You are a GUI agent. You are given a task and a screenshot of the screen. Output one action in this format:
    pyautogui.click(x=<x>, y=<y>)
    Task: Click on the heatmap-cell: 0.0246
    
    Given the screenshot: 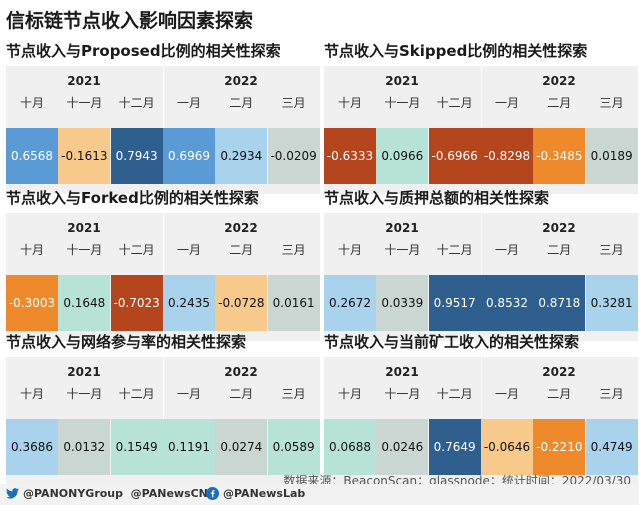 What is the action you would take?
    pyautogui.click(x=402, y=447)
    